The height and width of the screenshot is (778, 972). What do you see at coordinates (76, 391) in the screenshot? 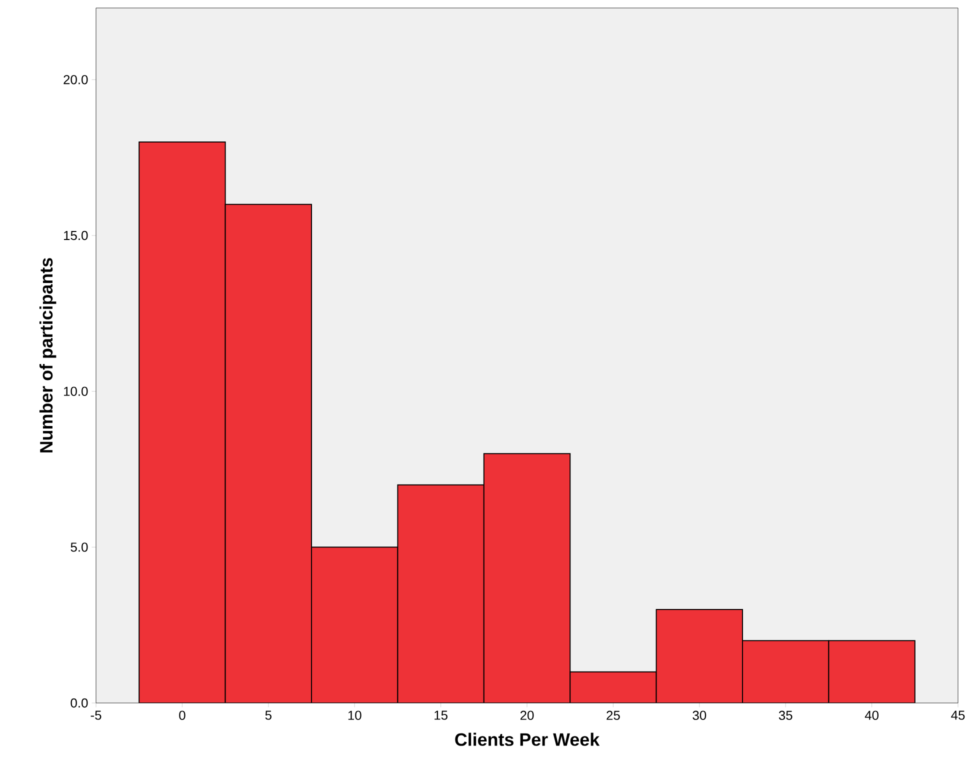
I see `y-tick-label: 10.0` at bounding box center [76, 391].